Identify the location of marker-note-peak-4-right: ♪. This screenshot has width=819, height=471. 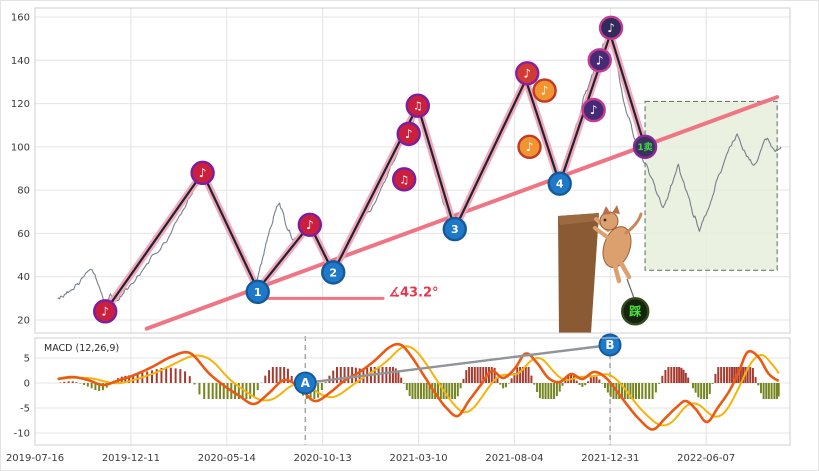
(544, 90).